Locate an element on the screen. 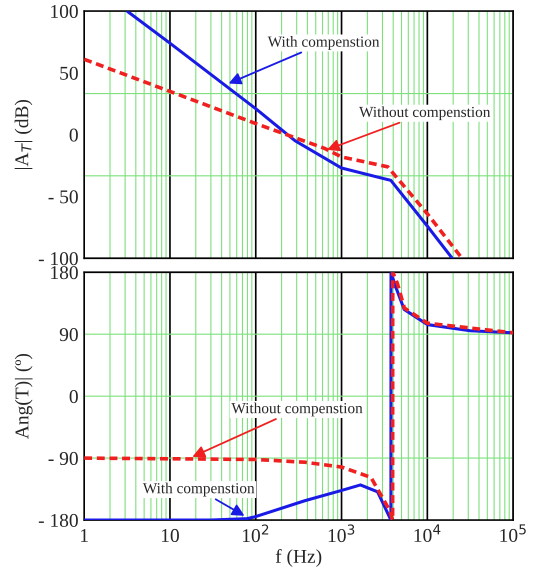 Image resolution: width=543 pixels, height=583 pixels. y-tick-label: 180 is located at coordinates (64, 273).